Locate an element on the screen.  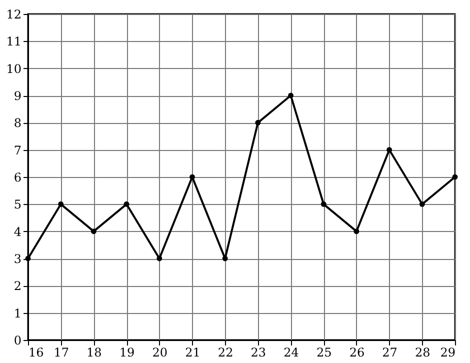
y-tick-label: 5 is located at coordinates (18, 205).